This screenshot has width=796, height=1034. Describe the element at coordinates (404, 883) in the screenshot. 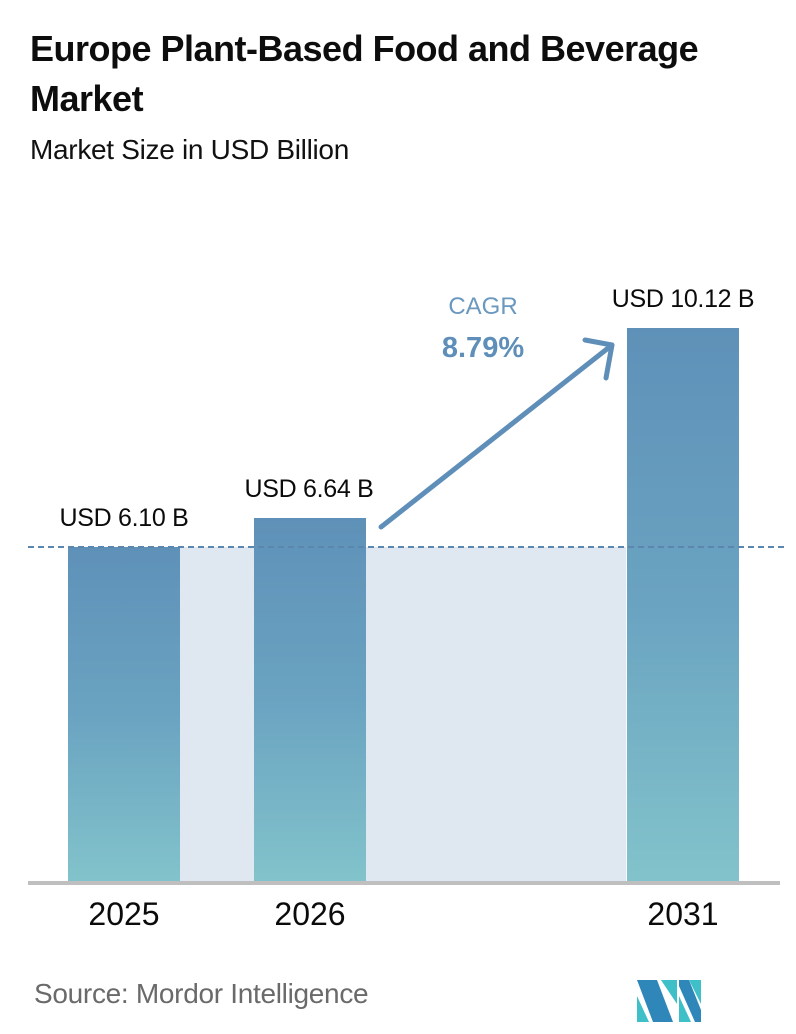

I see `x-axis-line` at that location.